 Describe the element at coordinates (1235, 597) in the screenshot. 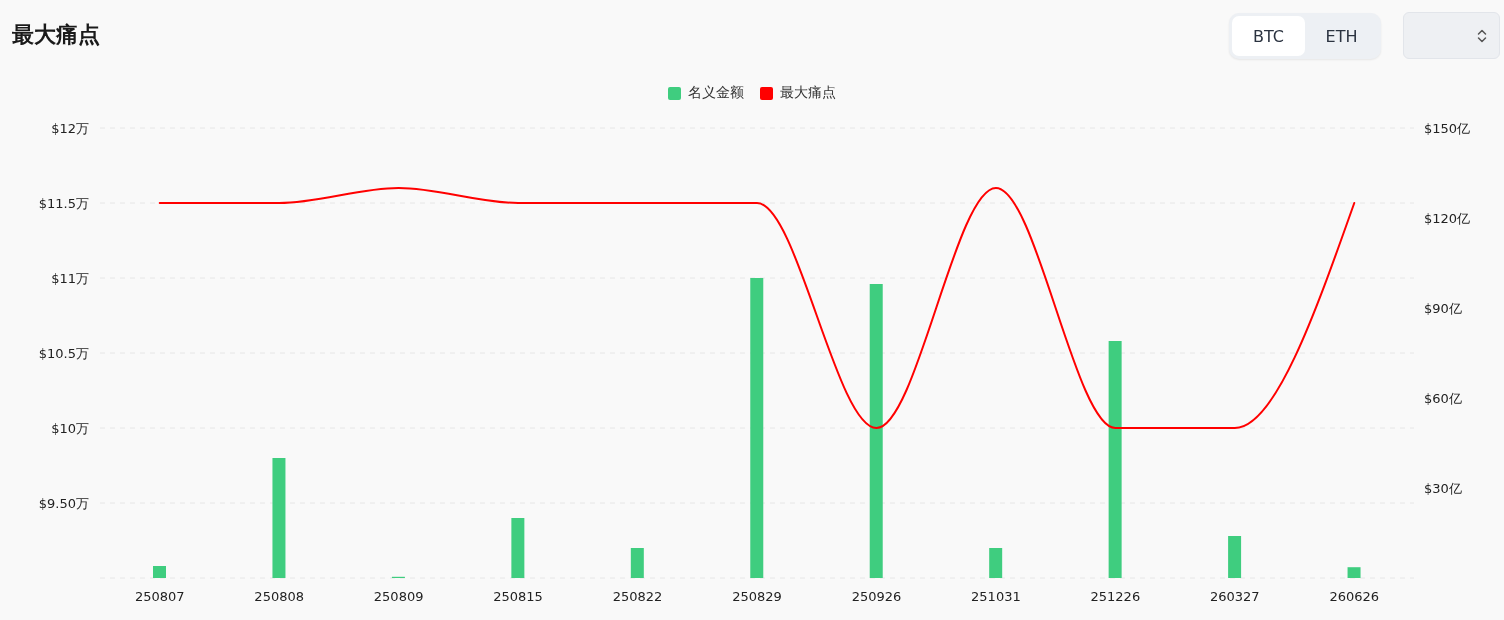

I see `x-tick-label: 260327` at that location.